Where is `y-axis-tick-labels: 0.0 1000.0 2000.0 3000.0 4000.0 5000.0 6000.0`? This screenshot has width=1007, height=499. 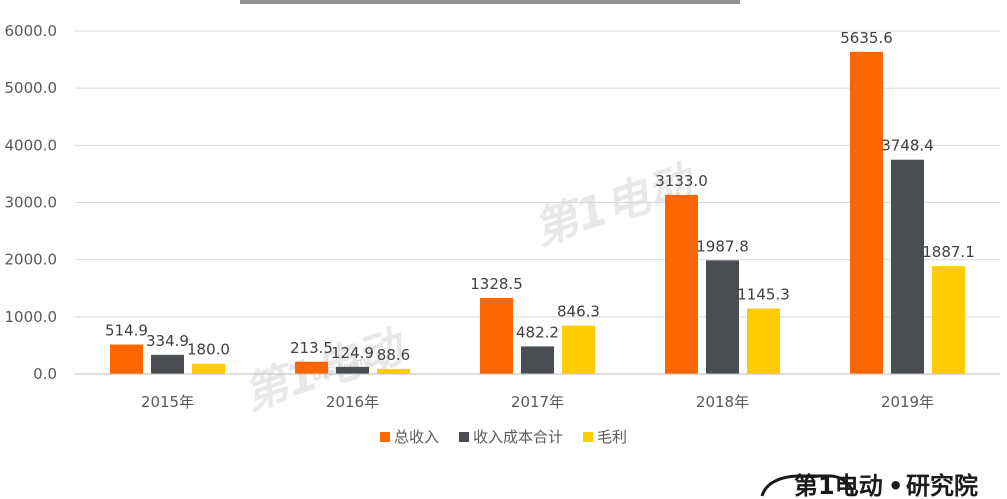
y-axis-tick-labels: 0.0 1000.0 2000.0 3000.0 4000.0 5000.0 6000.0 is located at coordinates (31, 202).